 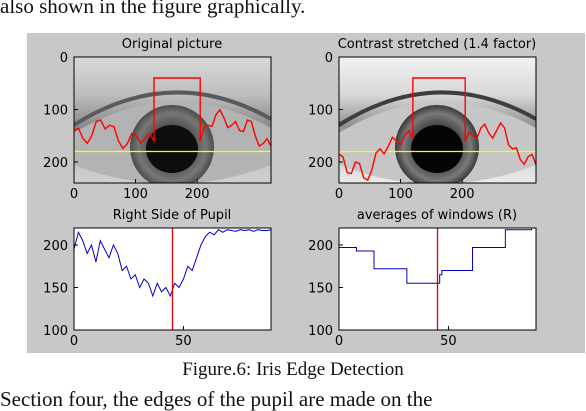 What do you see at coordinates (293, 369) in the screenshot?
I see `figure-caption: Figure.6: Iris Edge Detection` at bounding box center [293, 369].